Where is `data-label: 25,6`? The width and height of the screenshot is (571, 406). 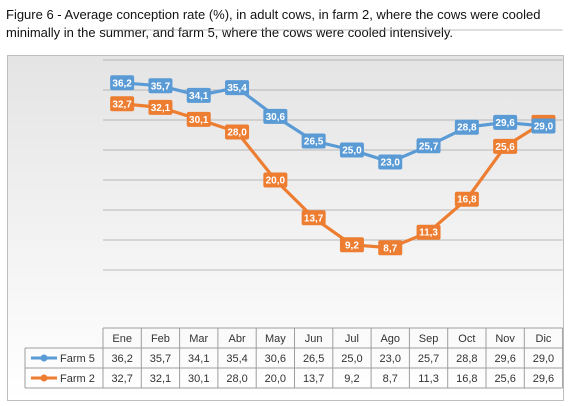 data-label: 25,6 is located at coordinates (505, 147).